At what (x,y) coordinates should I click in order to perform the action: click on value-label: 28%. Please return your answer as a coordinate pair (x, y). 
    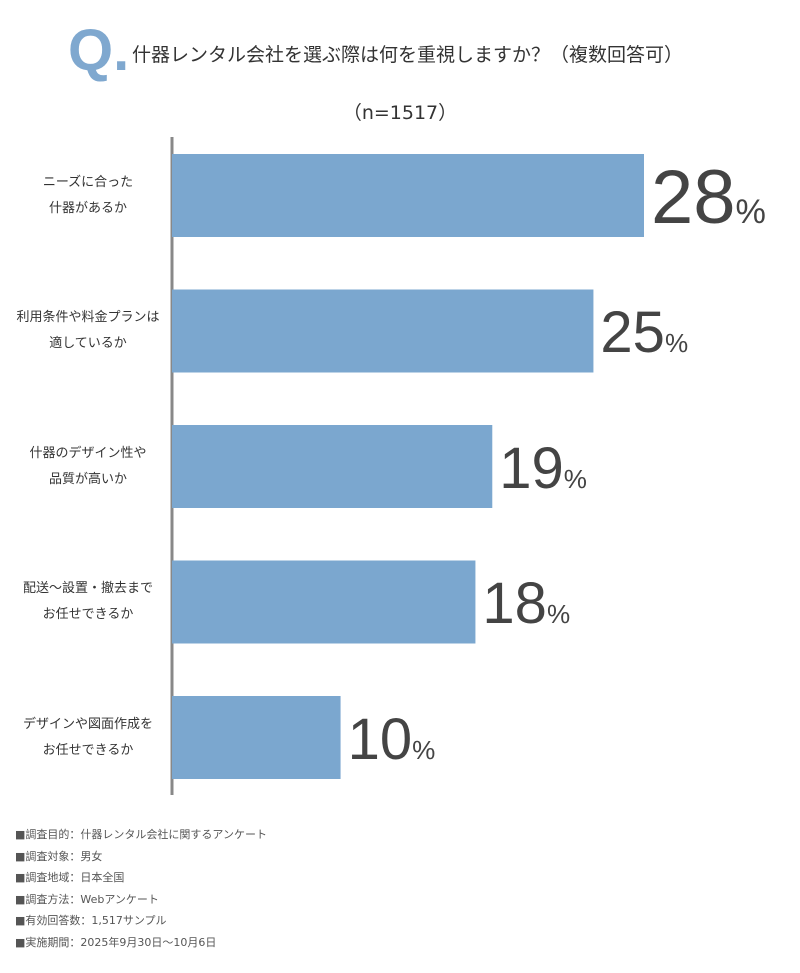
    Looking at the image, I should click on (708, 197).